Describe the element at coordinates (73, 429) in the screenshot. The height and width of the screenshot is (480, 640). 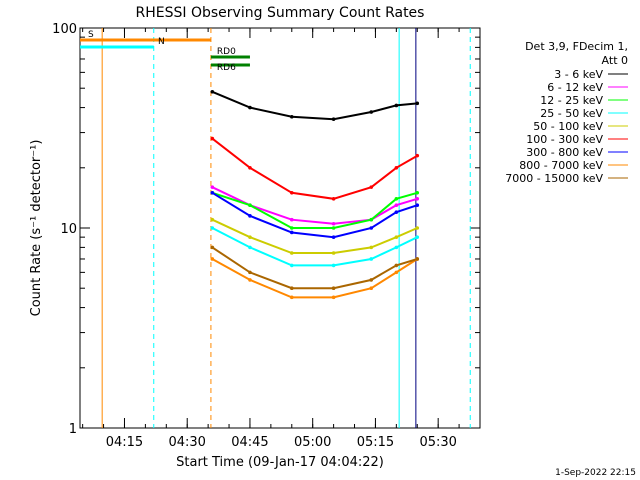
I see `y-tick-label: 1` at that location.